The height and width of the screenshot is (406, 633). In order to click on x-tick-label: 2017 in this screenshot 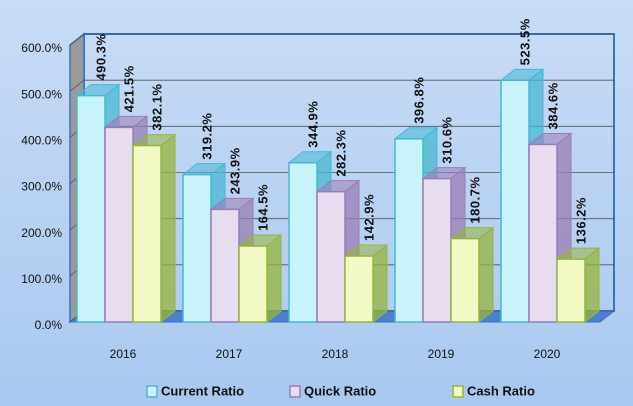, I will do `click(229, 354)`.